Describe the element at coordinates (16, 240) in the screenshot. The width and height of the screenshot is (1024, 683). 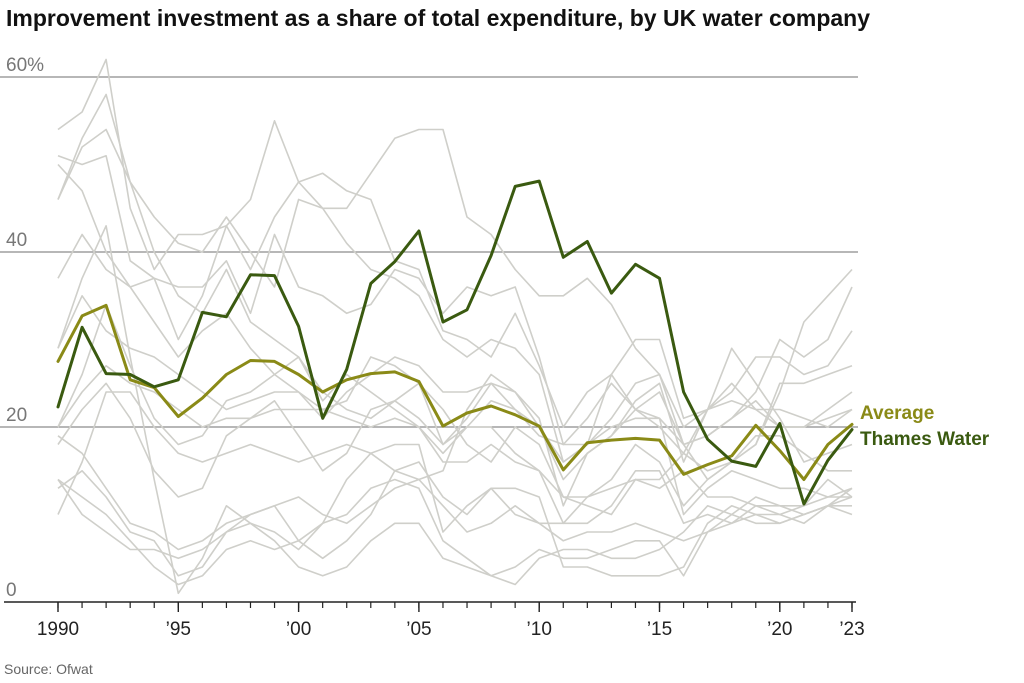
I see `y-tick-label: 40` at that location.